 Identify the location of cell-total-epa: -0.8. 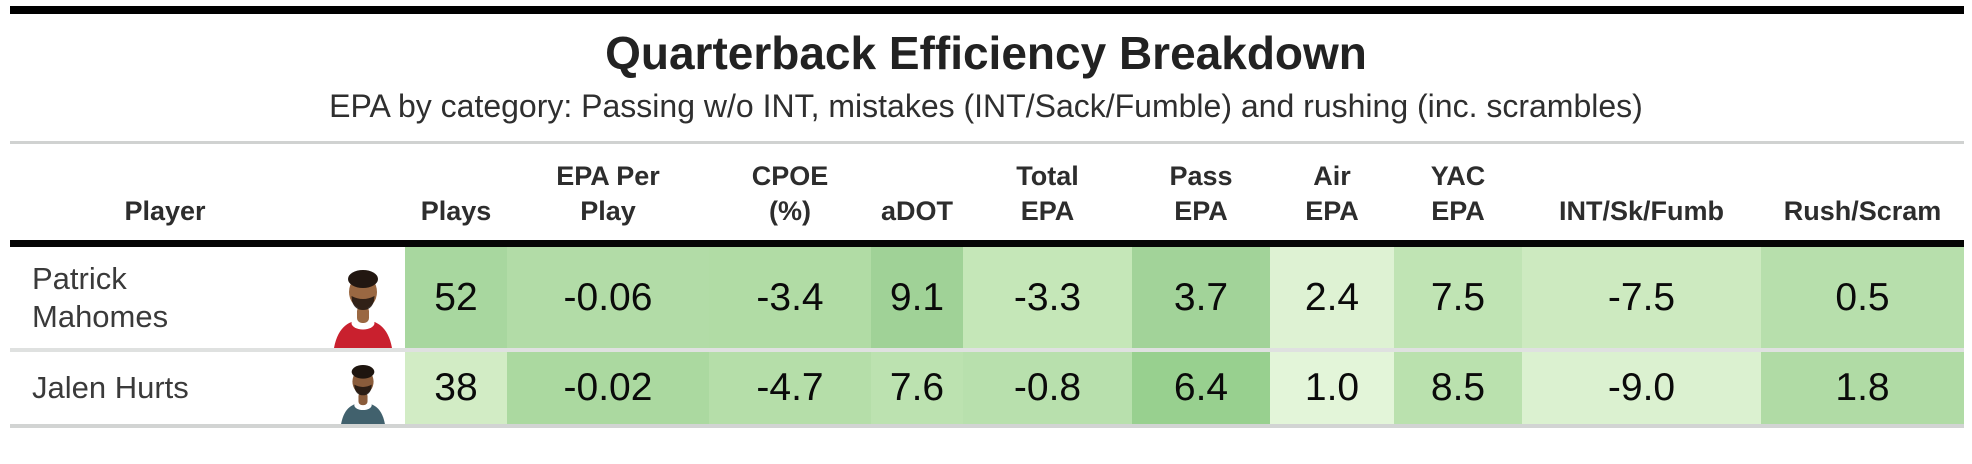
(1047, 388).